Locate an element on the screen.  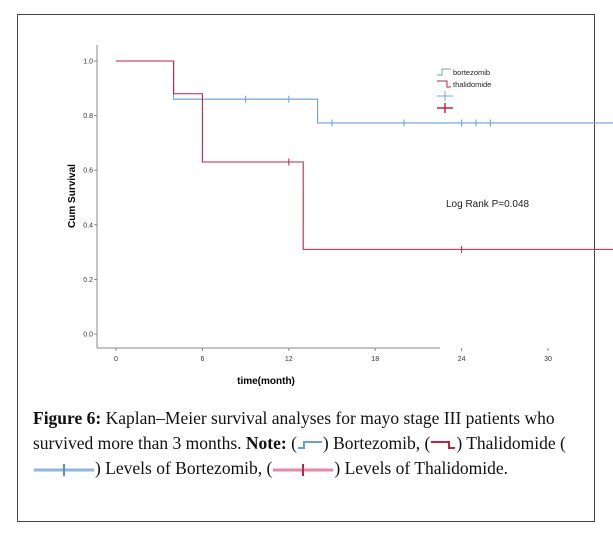
bortezomib-survival-curve is located at coordinates (364, 92).